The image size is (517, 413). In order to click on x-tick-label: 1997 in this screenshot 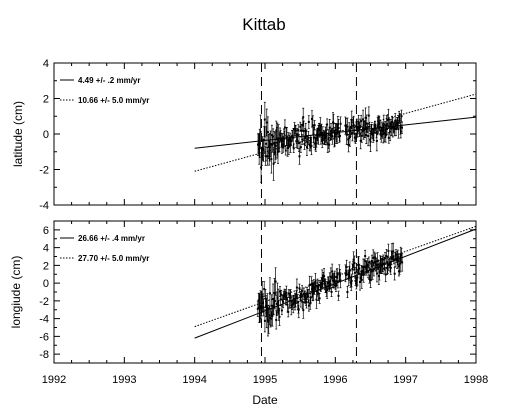, I will do `click(405, 380)`.